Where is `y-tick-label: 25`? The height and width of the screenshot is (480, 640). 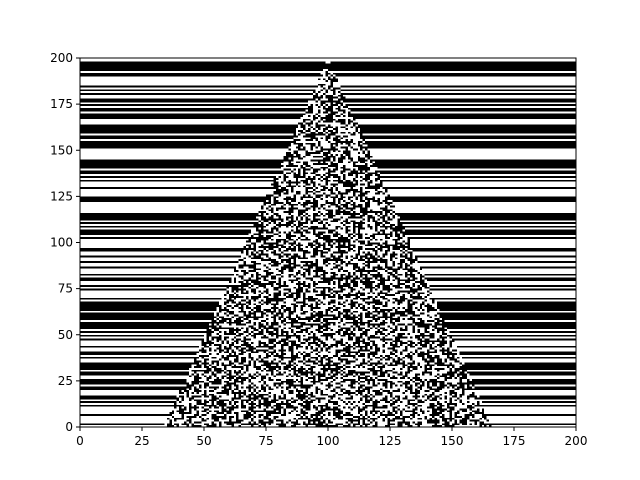 y-tick-label: 25 is located at coordinates (65, 381).